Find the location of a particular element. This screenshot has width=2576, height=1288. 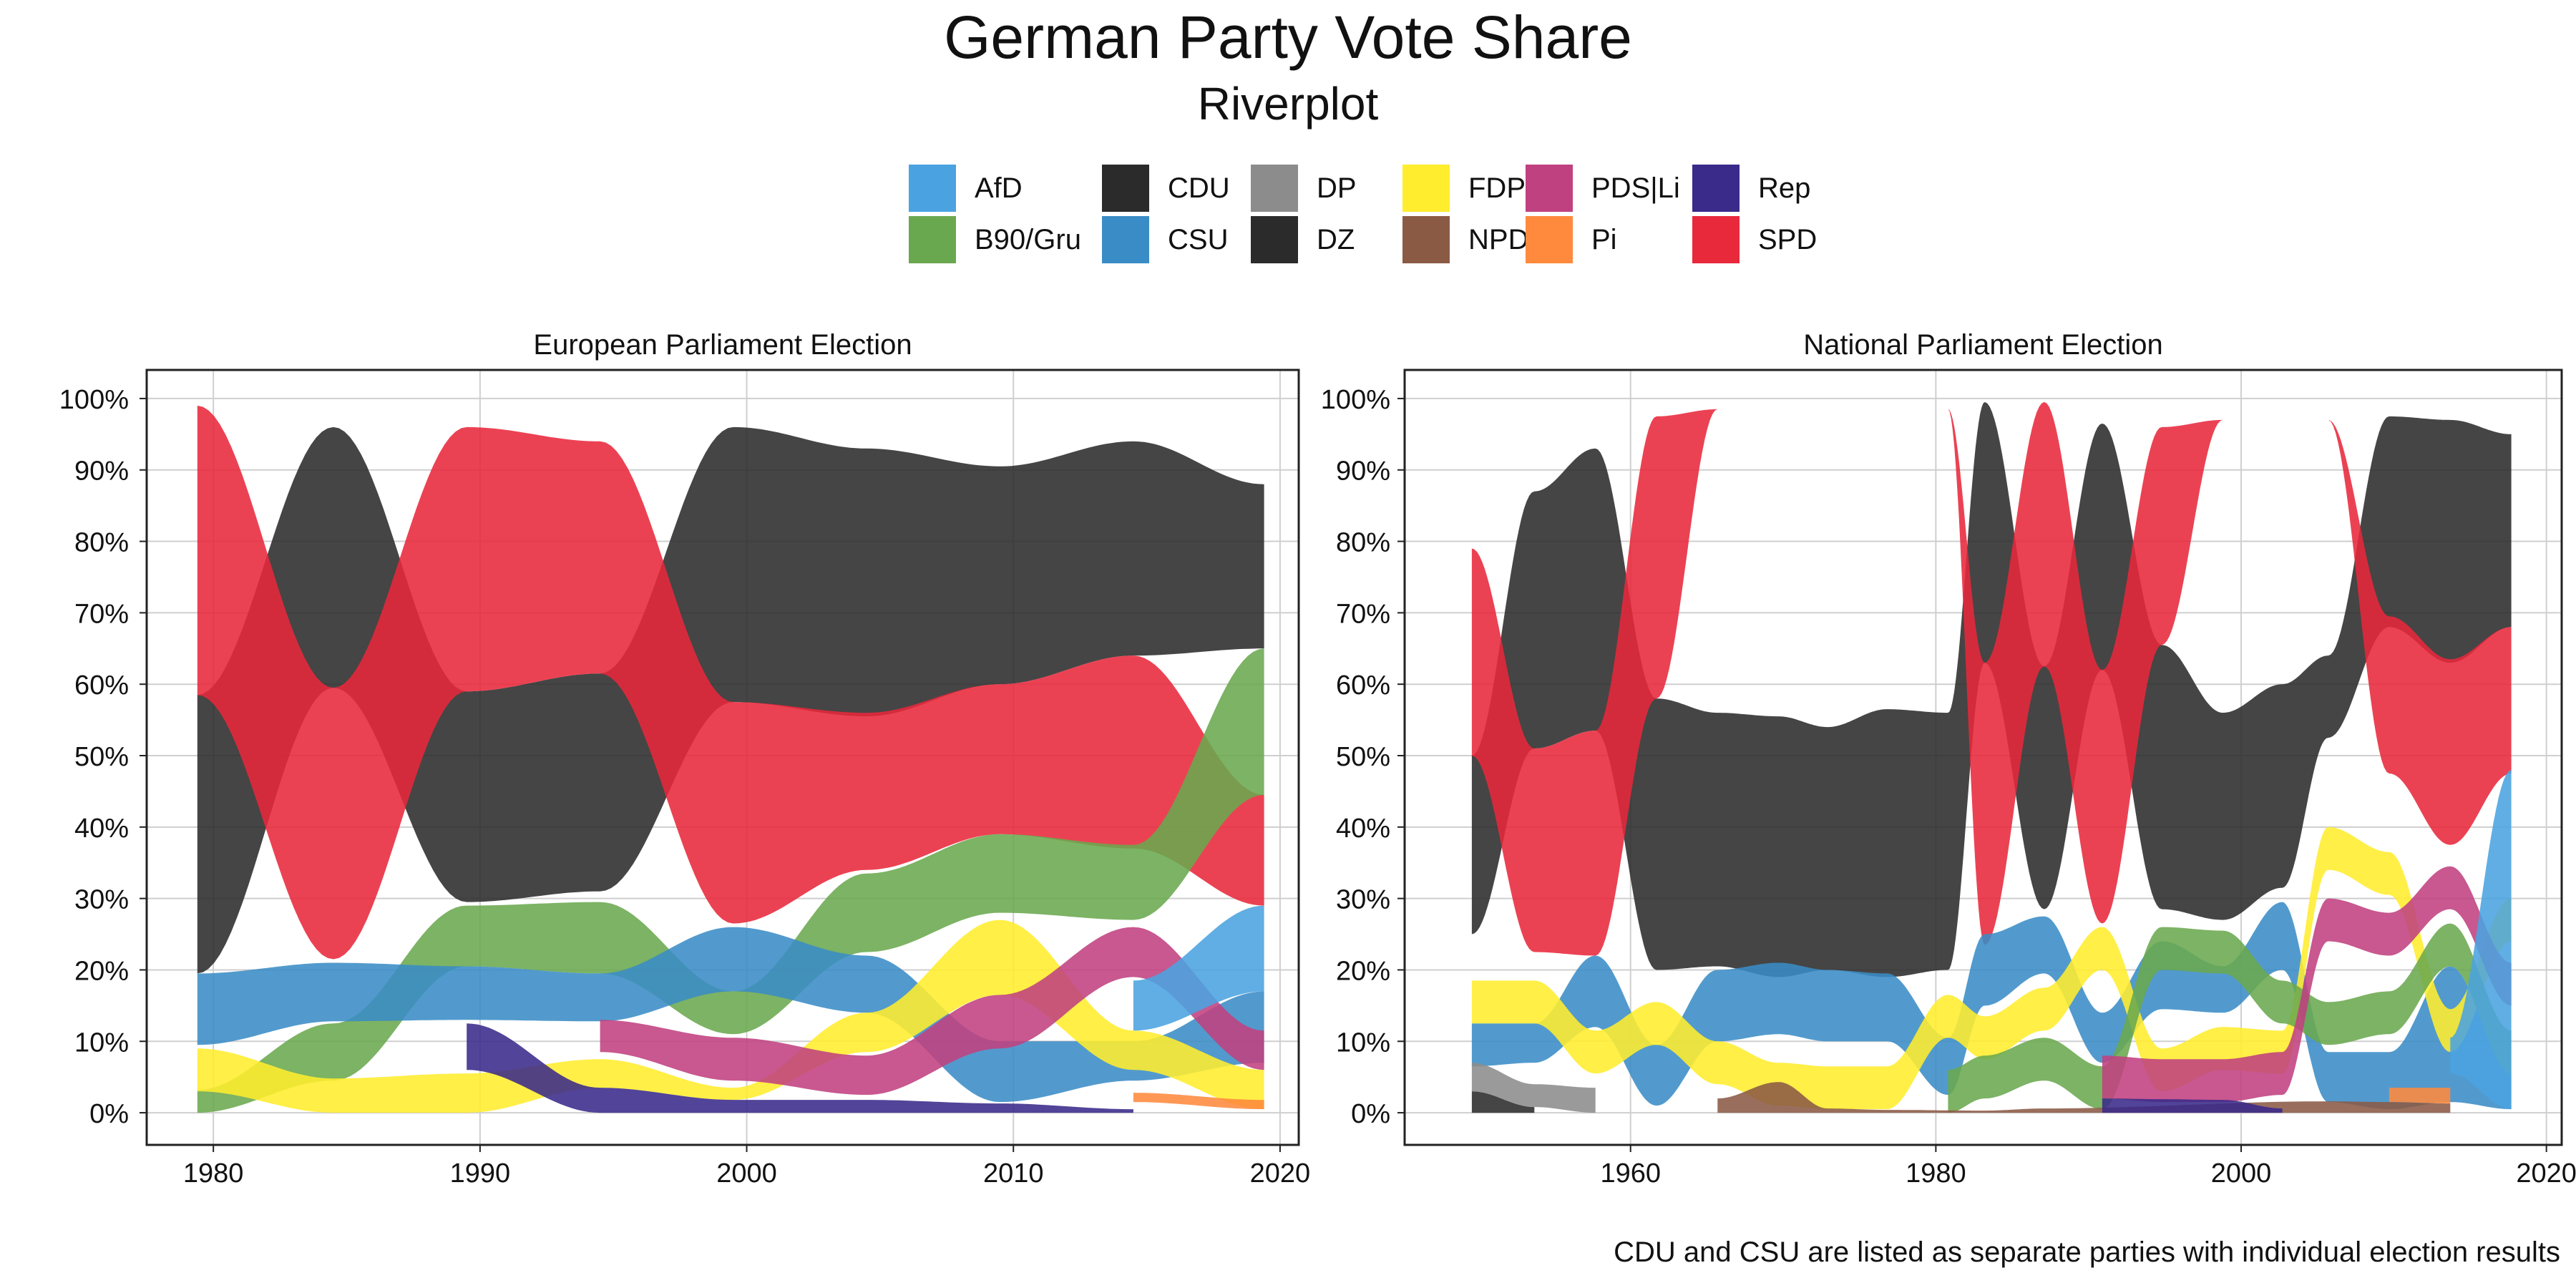

legend-item: DZ is located at coordinates (1303, 239).